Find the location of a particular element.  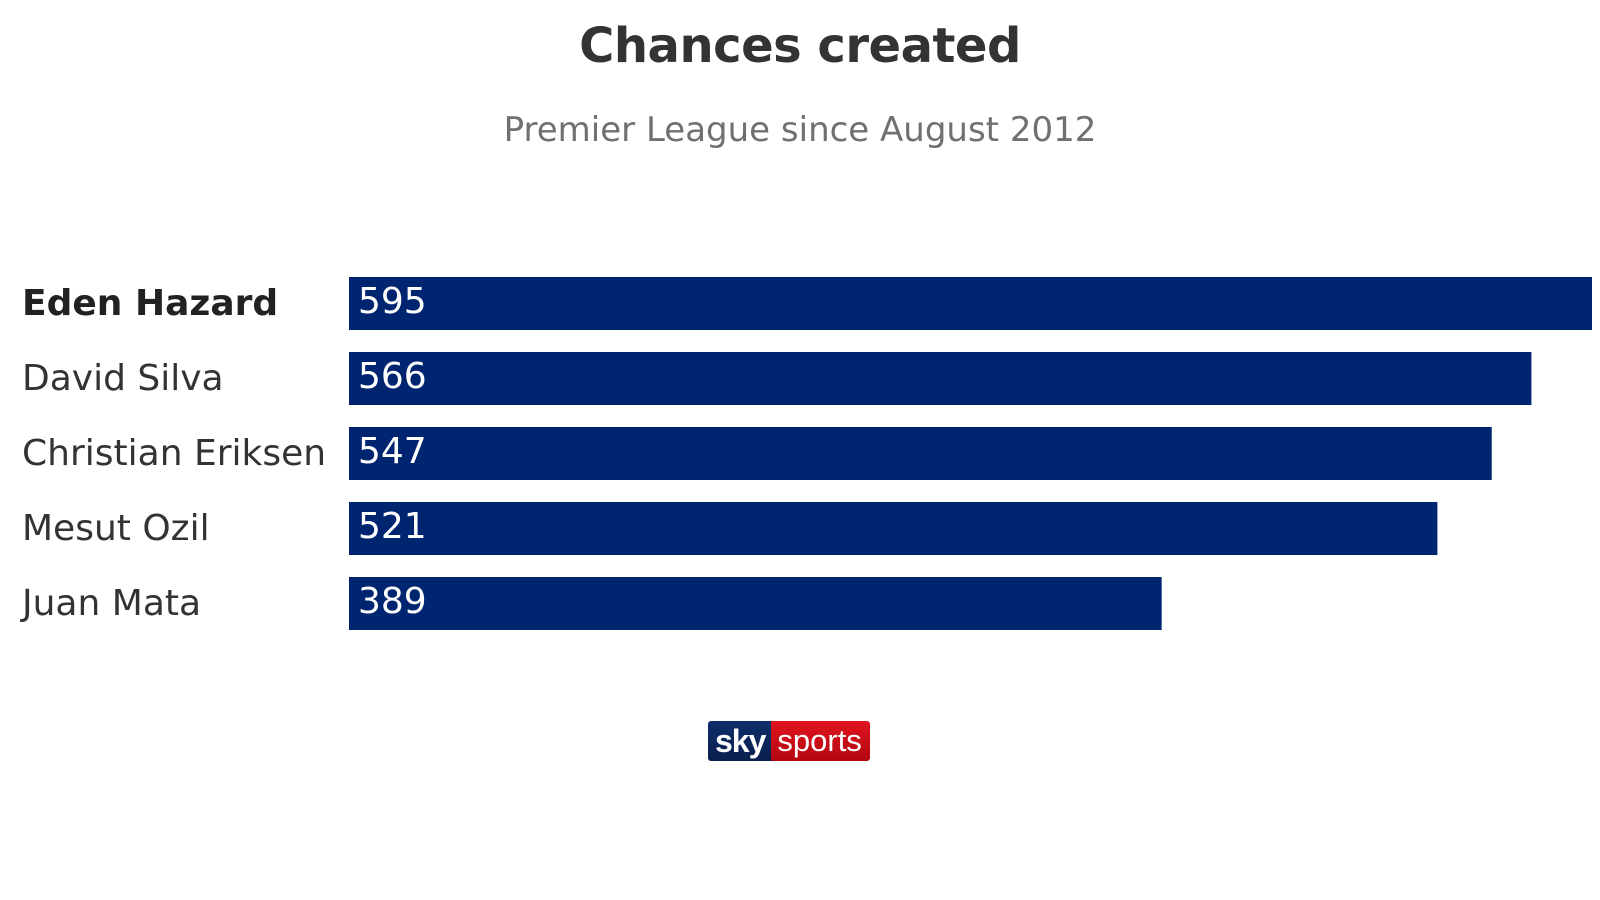

category-label: Eden Hazard is located at coordinates (150, 303).